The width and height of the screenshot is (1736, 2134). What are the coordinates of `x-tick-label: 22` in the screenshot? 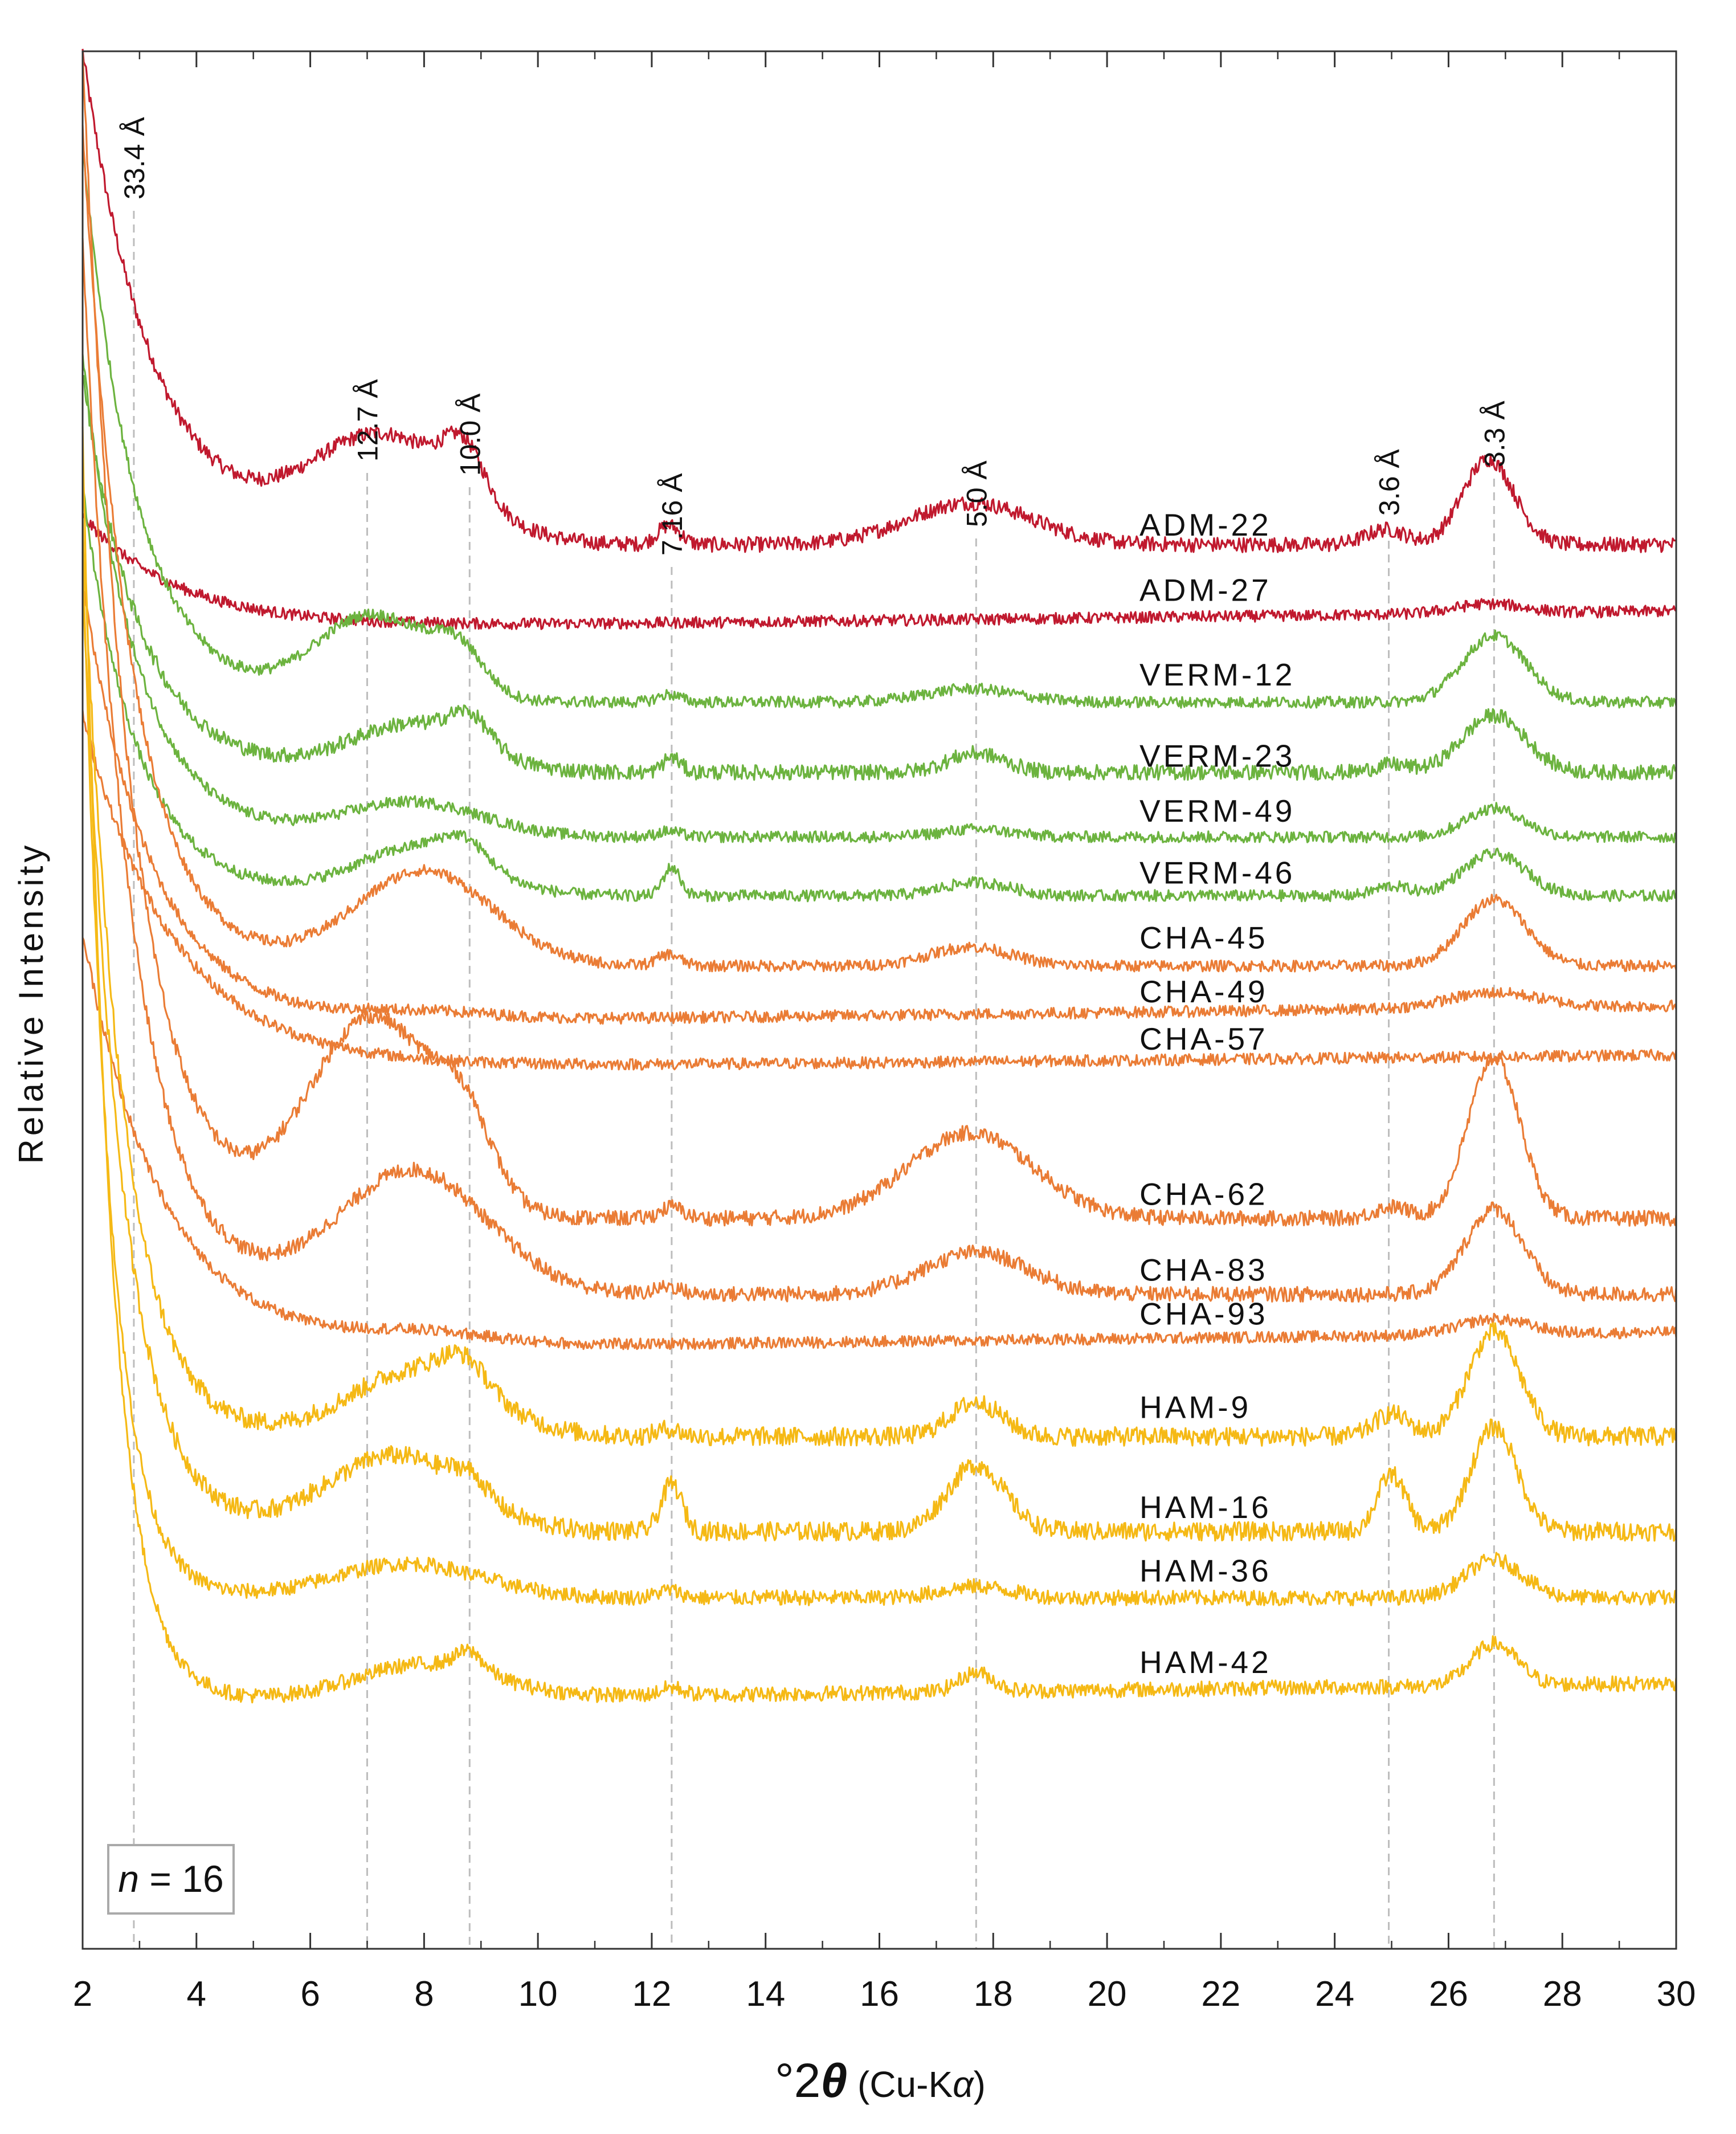 It's located at (1221, 1994).